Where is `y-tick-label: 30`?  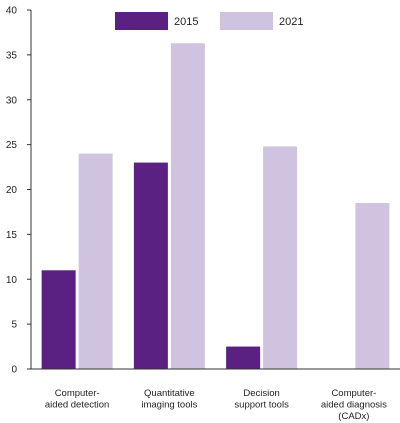
y-tick-label: 30 is located at coordinates (12, 100).